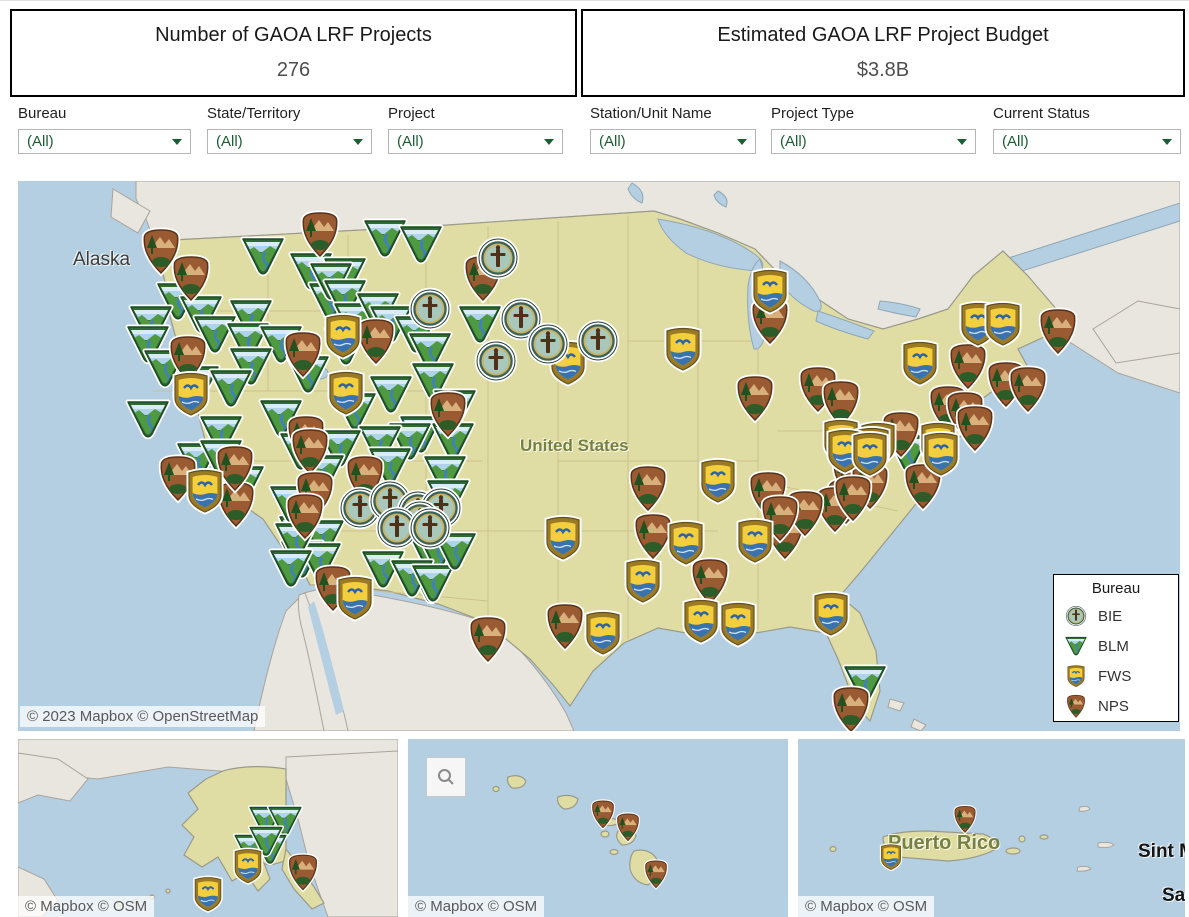 Image resolution: width=1189 pixels, height=917 pixels. I want to click on legend-item-fws: FWS, so click(1116, 676).